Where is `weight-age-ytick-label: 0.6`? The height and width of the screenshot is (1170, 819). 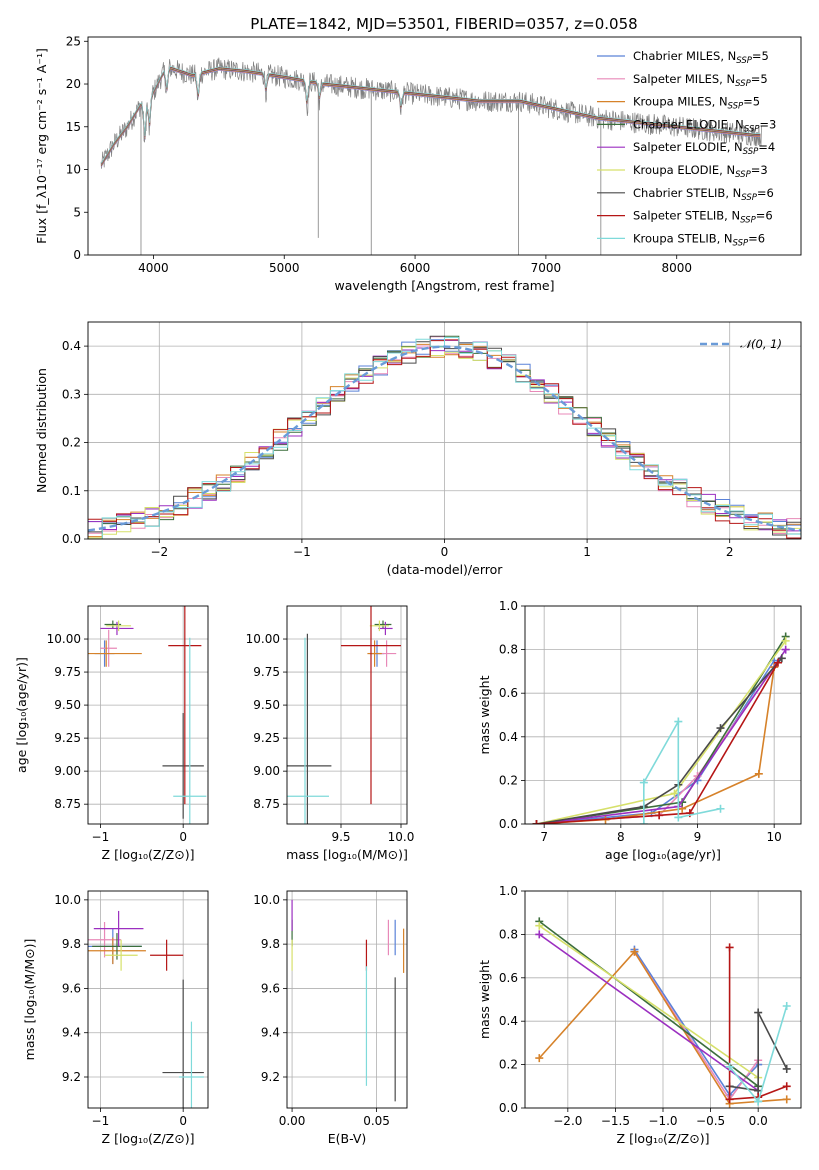 weight-age-ytick-label: 0.6 is located at coordinates (508, 693).